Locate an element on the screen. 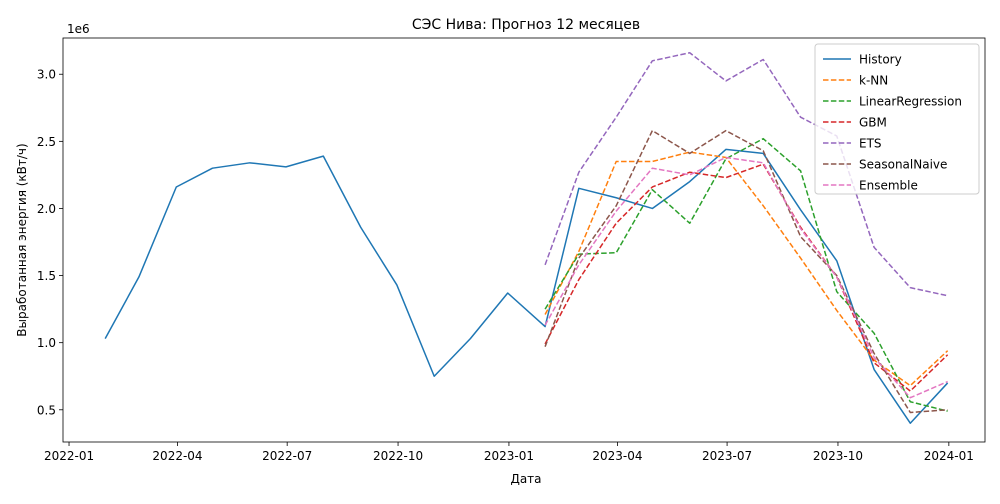  x-axis-label: Дата is located at coordinates (525, 479).